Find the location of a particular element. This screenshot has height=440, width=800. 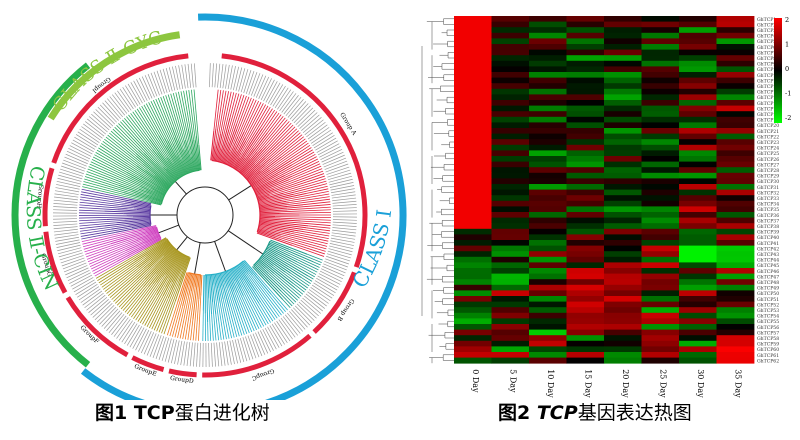

row-label: GhTCP50 is located at coordinates (768, 294).